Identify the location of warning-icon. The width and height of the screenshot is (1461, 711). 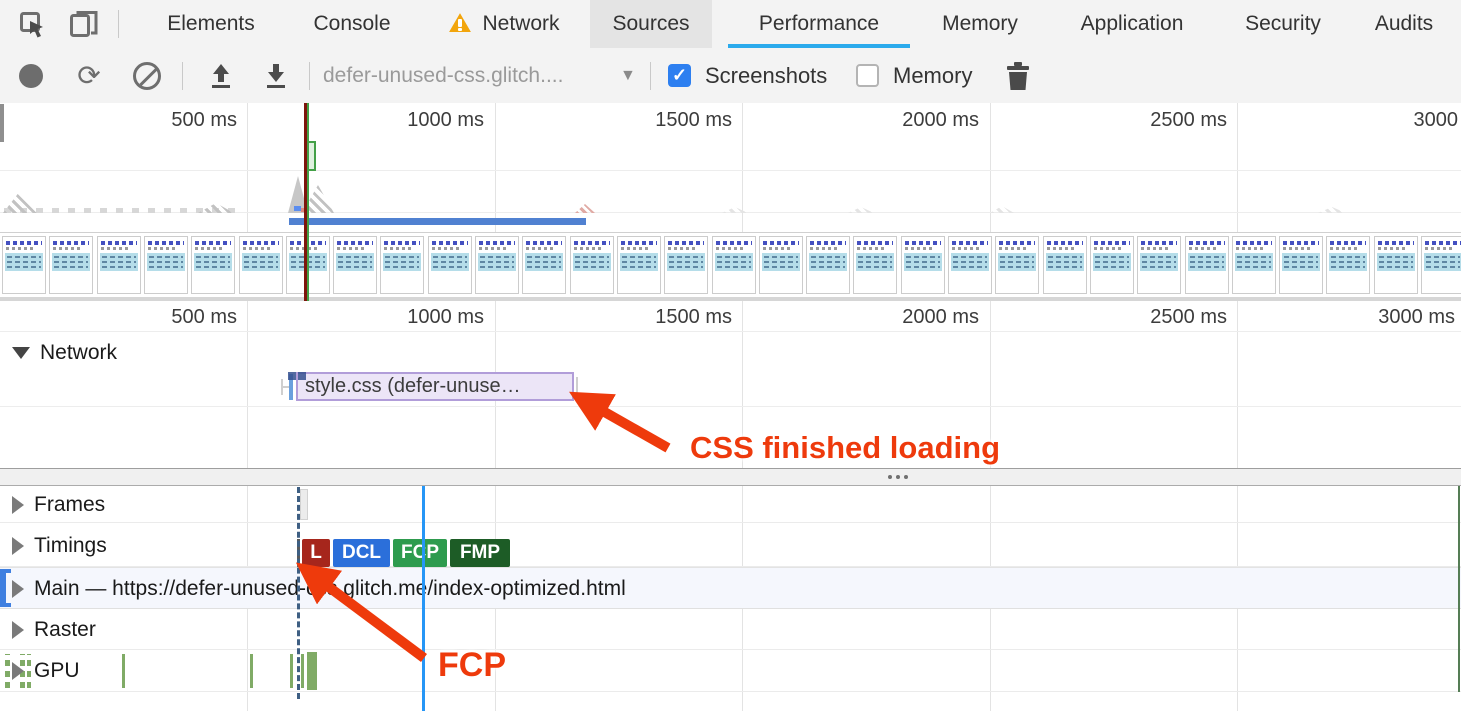
(460, 23).